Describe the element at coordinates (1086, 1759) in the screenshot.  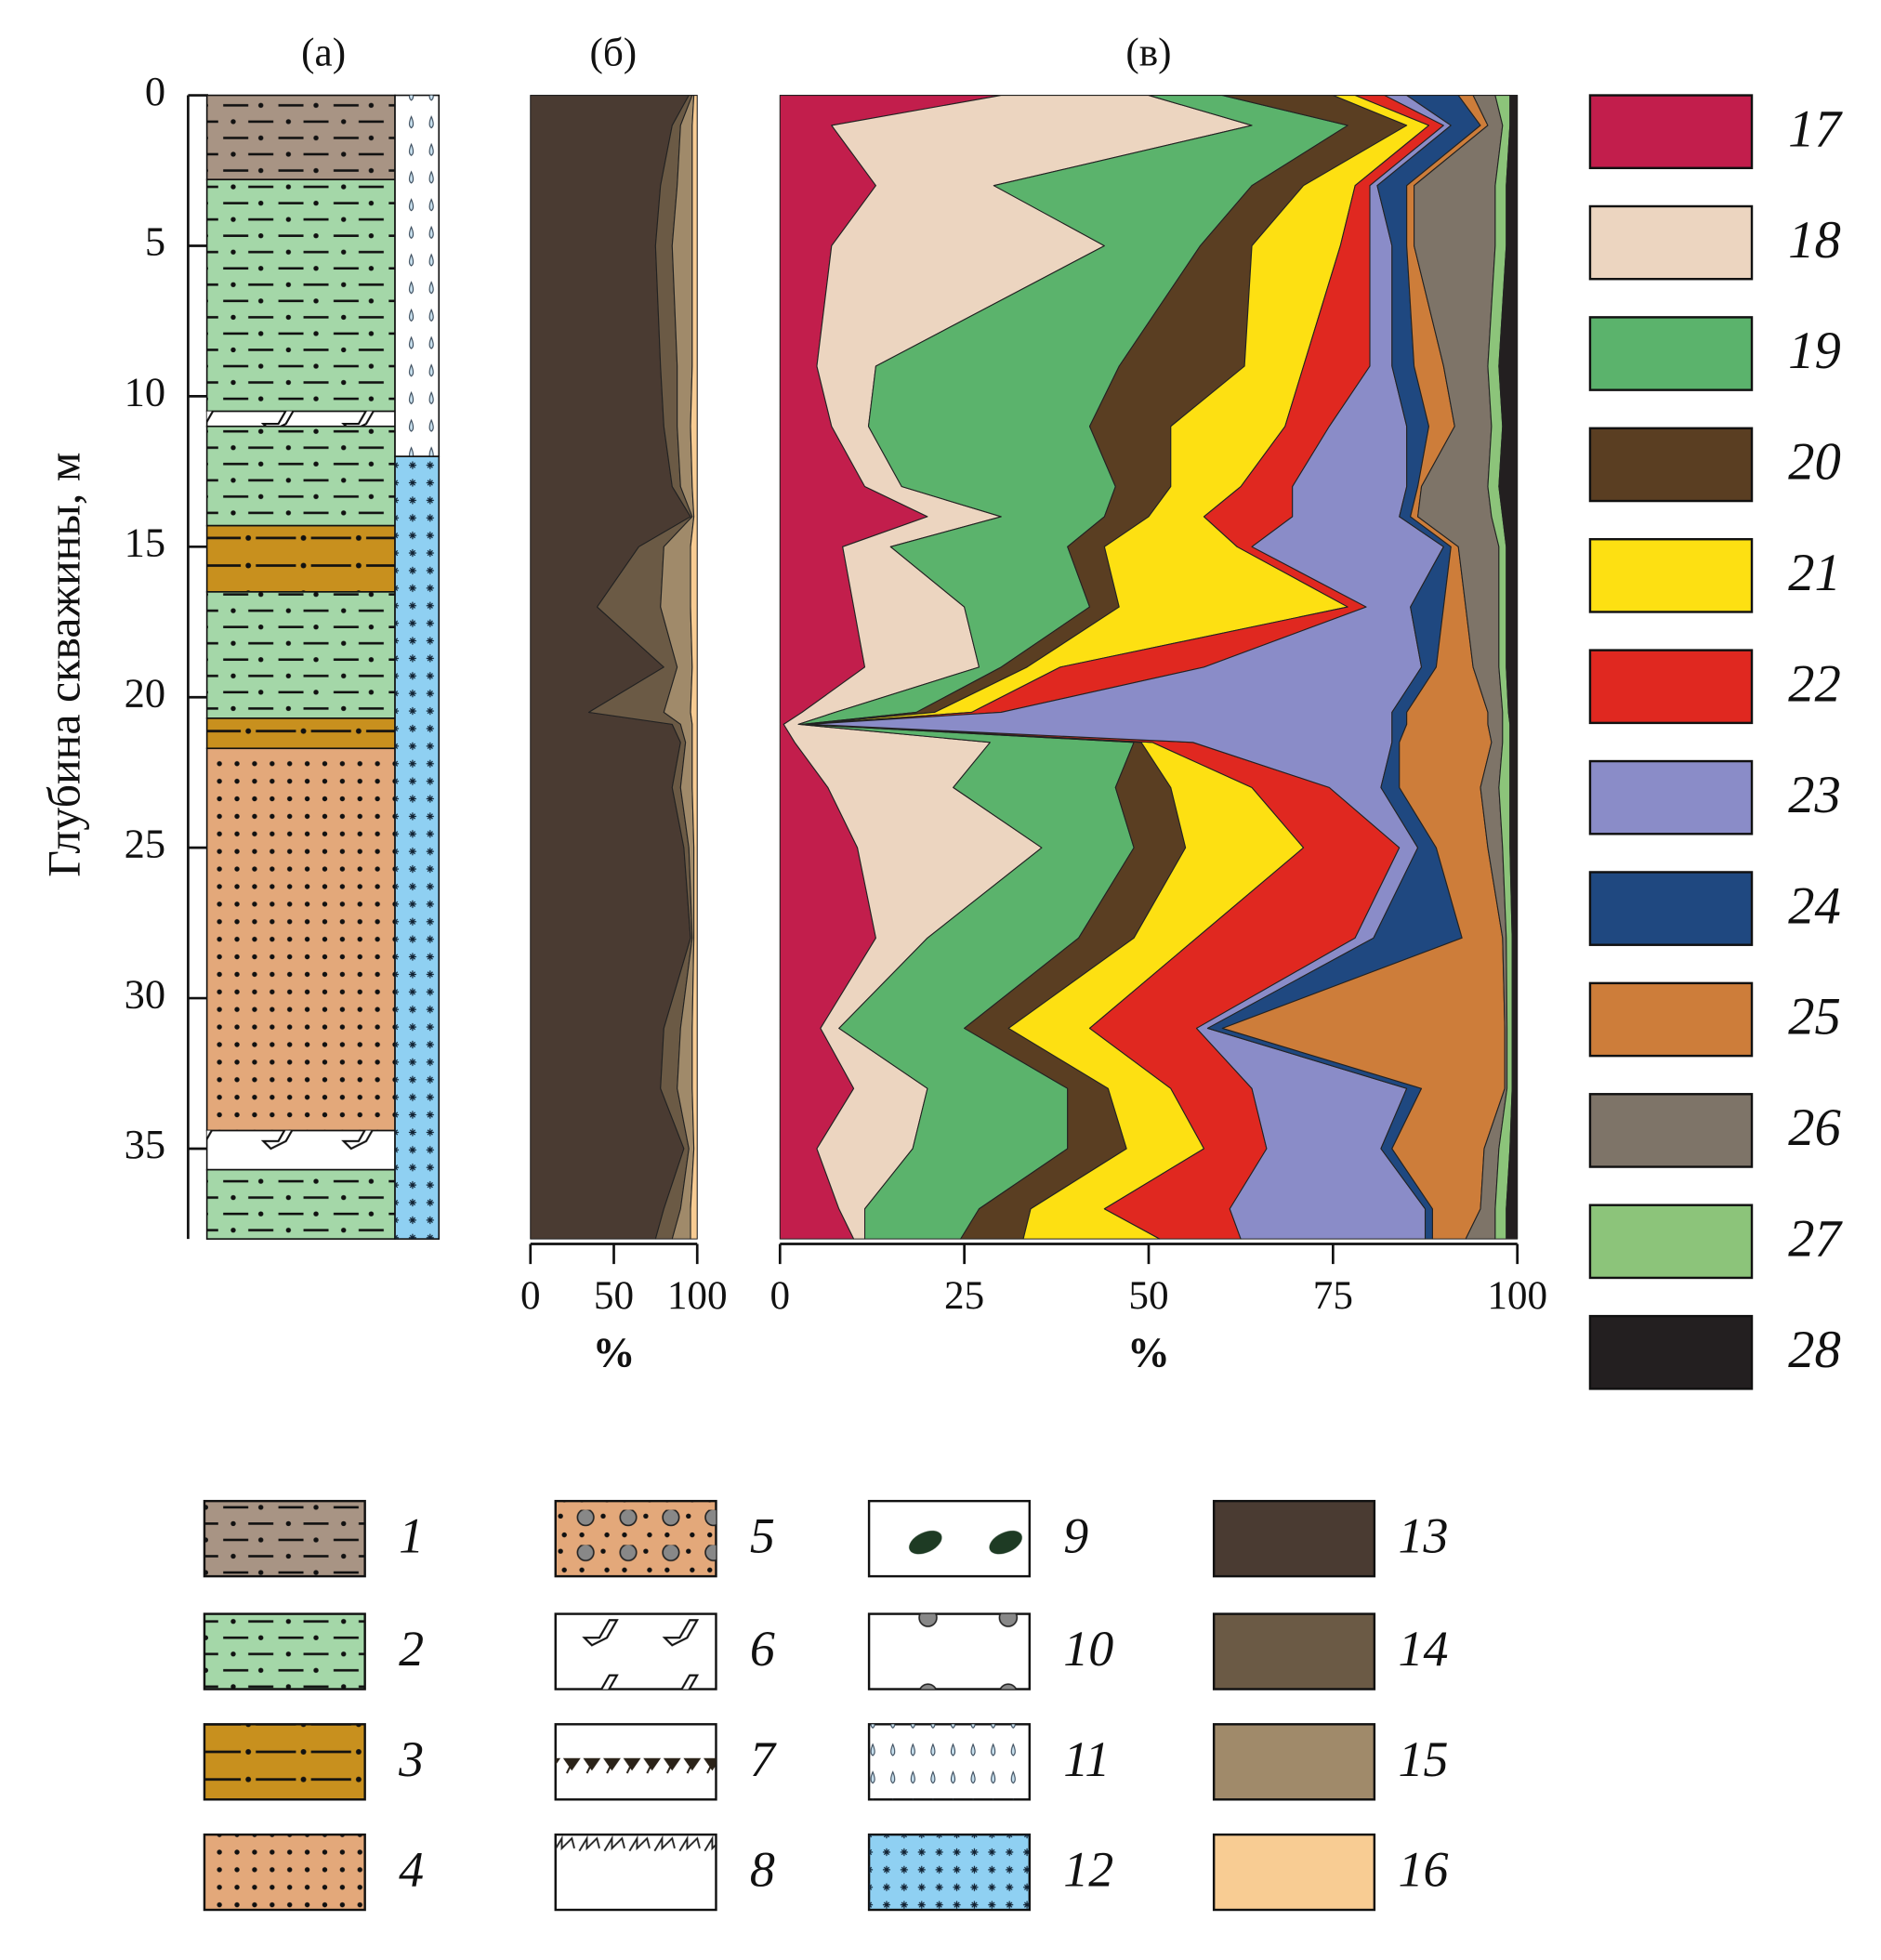
I see `legend-label: 11` at that location.